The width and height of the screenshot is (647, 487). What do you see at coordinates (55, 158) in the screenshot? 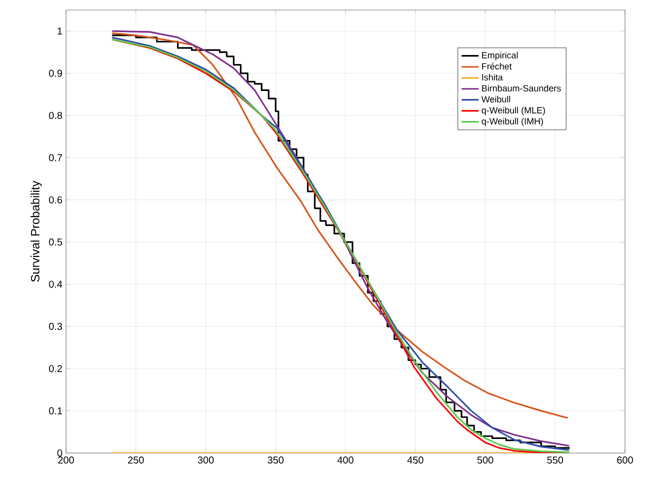
I see `y-tick-label: 0.7` at bounding box center [55, 158].